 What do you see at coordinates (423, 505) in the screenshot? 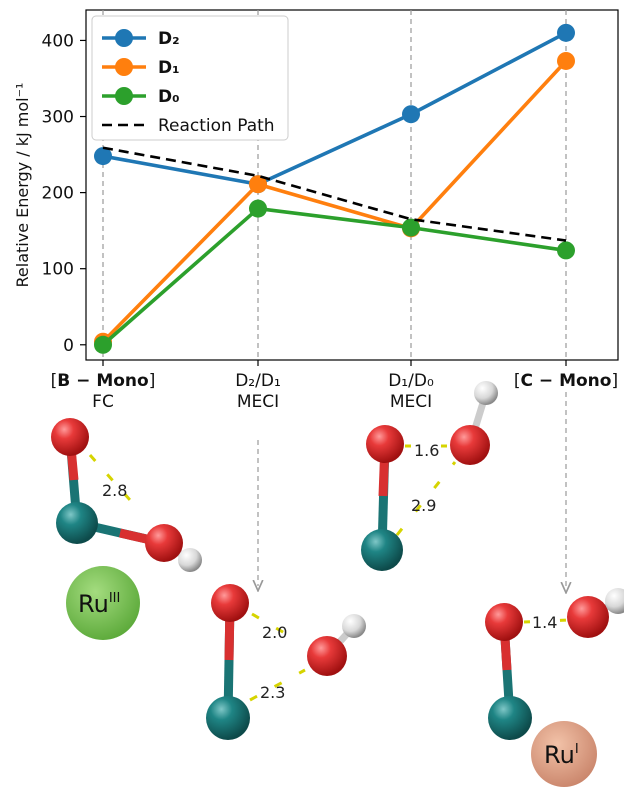
I see `bond-label: 2.9` at bounding box center [423, 505].